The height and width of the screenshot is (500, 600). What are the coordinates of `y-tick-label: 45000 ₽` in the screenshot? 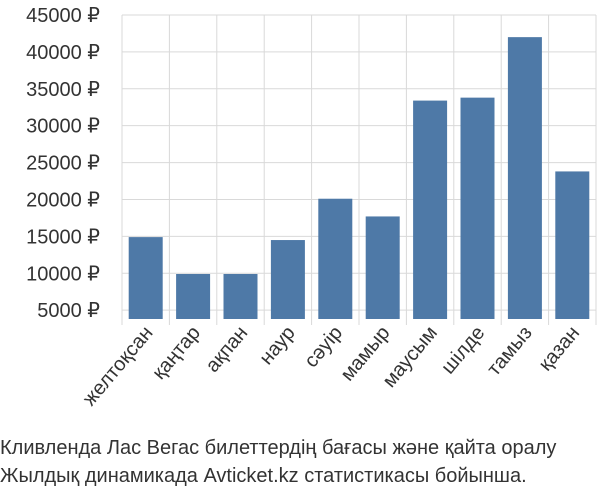 It's located at (63, 16).